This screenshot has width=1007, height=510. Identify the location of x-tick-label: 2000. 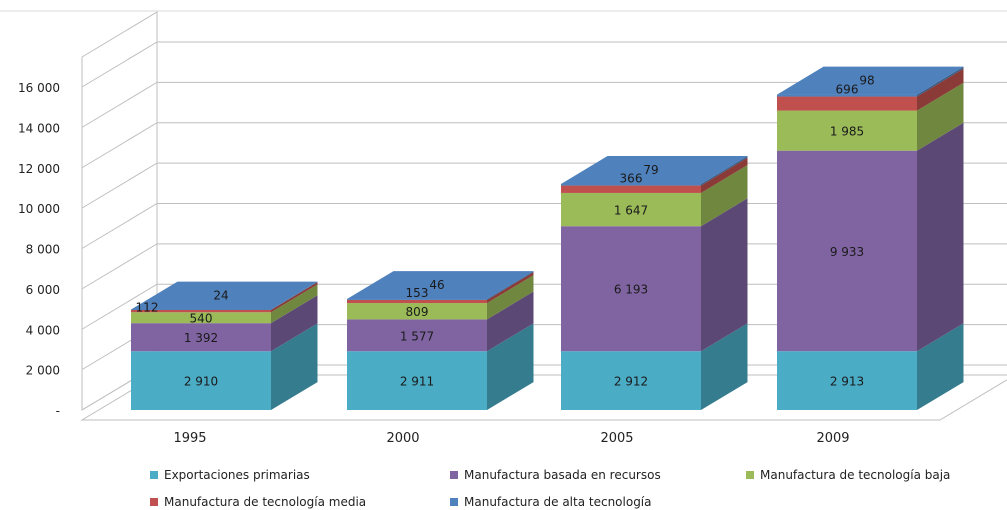
(402, 438).